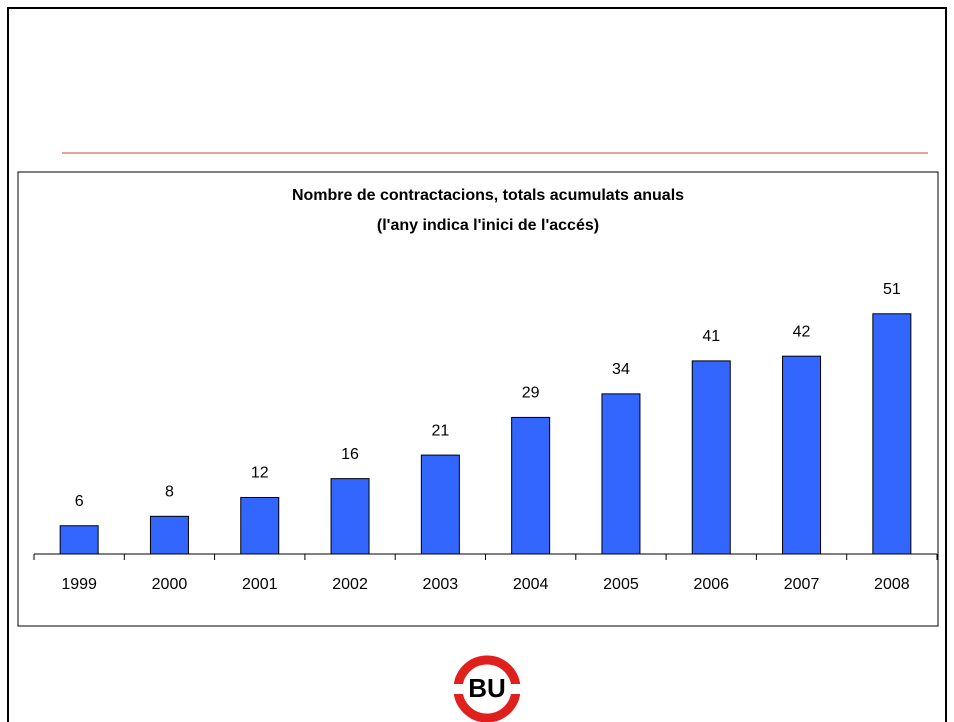 This screenshot has width=954, height=722. I want to click on data-label: 34, so click(621, 369).